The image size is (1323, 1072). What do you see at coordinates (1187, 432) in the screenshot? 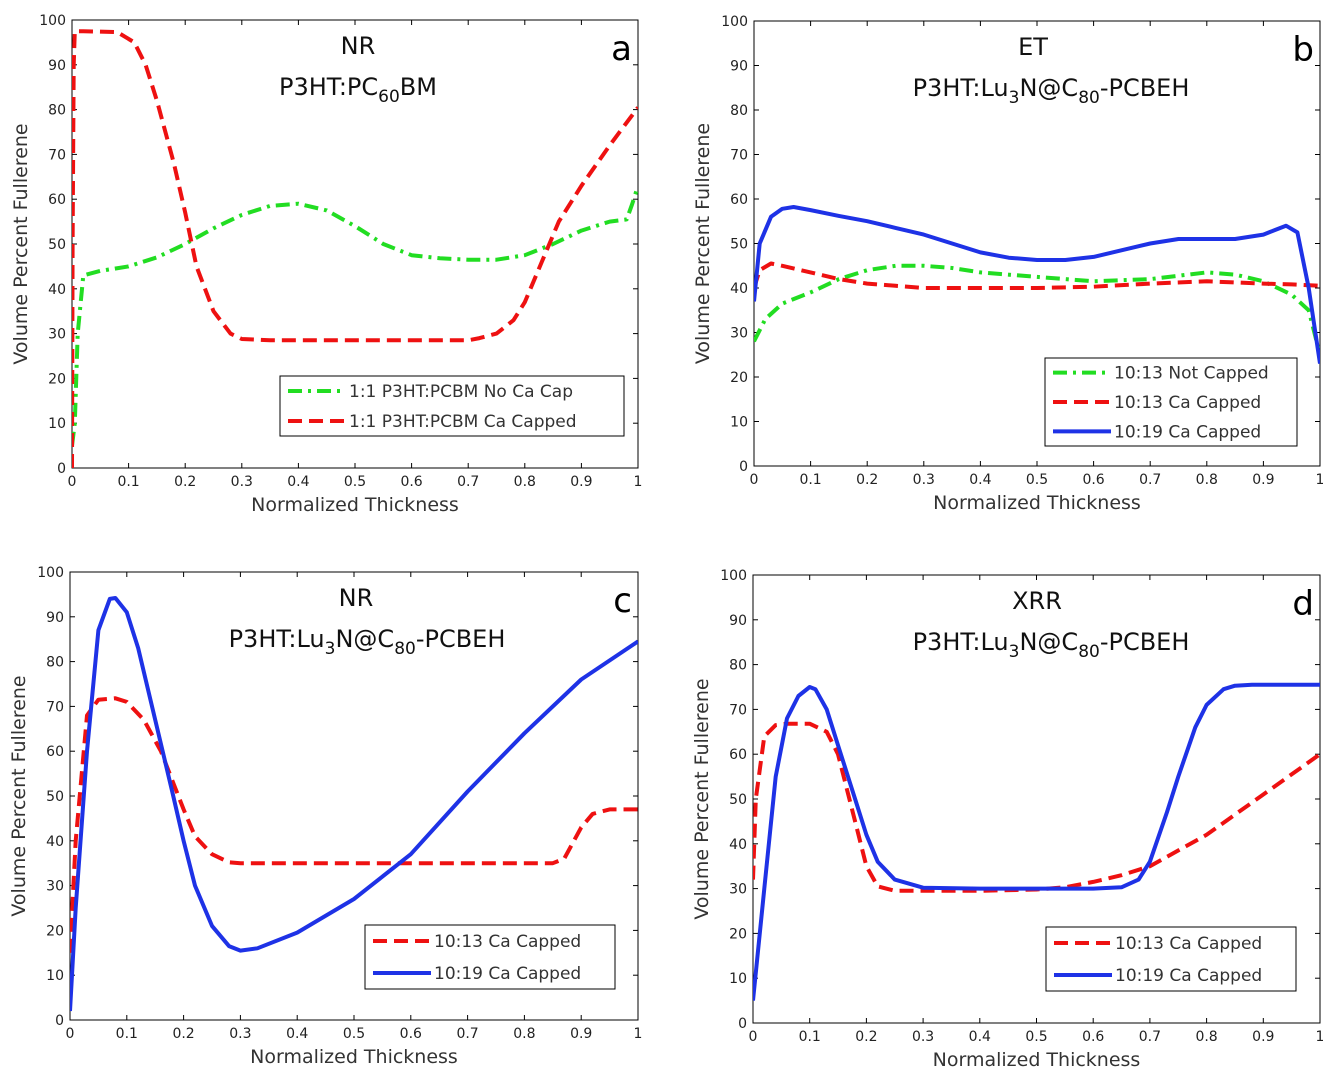
I see `legend-label: 10:19 Ca Capped` at bounding box center [1187, 432].